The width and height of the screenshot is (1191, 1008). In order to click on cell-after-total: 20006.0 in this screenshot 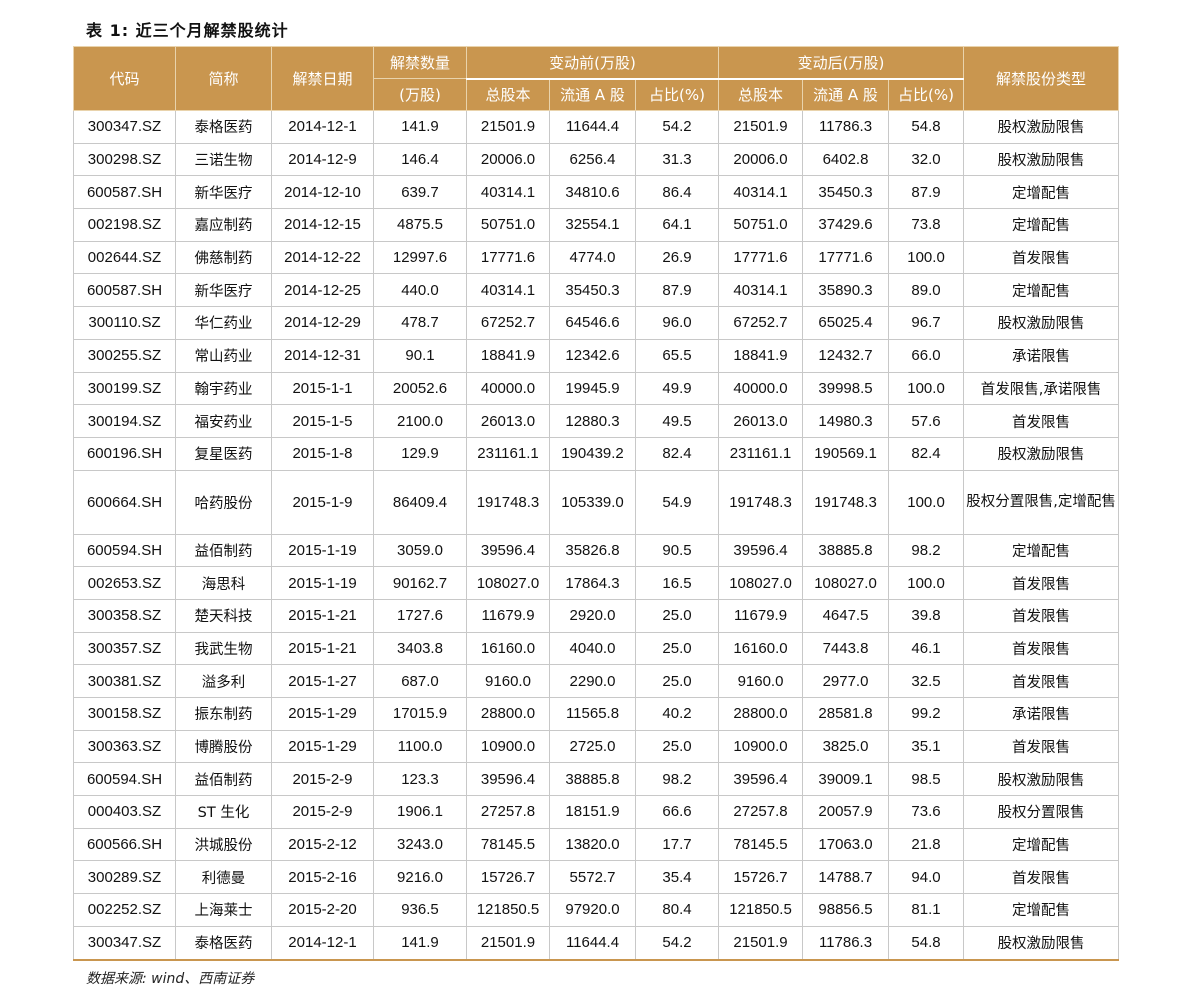, I will do `click(761, 159)`.